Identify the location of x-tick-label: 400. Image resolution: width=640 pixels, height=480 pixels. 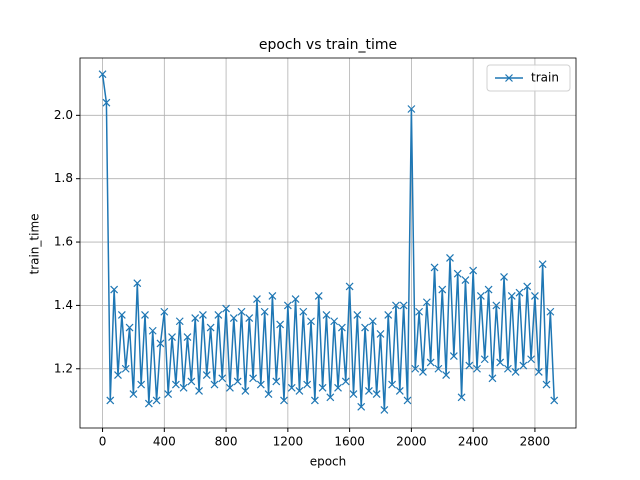
(164, 442).